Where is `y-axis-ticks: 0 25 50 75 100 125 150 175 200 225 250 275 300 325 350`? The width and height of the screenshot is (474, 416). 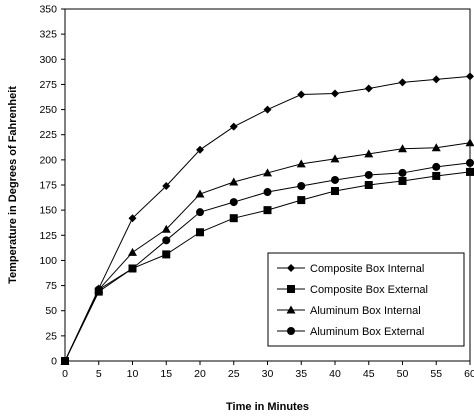 y-axis-ticks: 0 25 50 75 100 125 150 175 200 225 250 275 300 325 350 is located at coordinates (52, 186).